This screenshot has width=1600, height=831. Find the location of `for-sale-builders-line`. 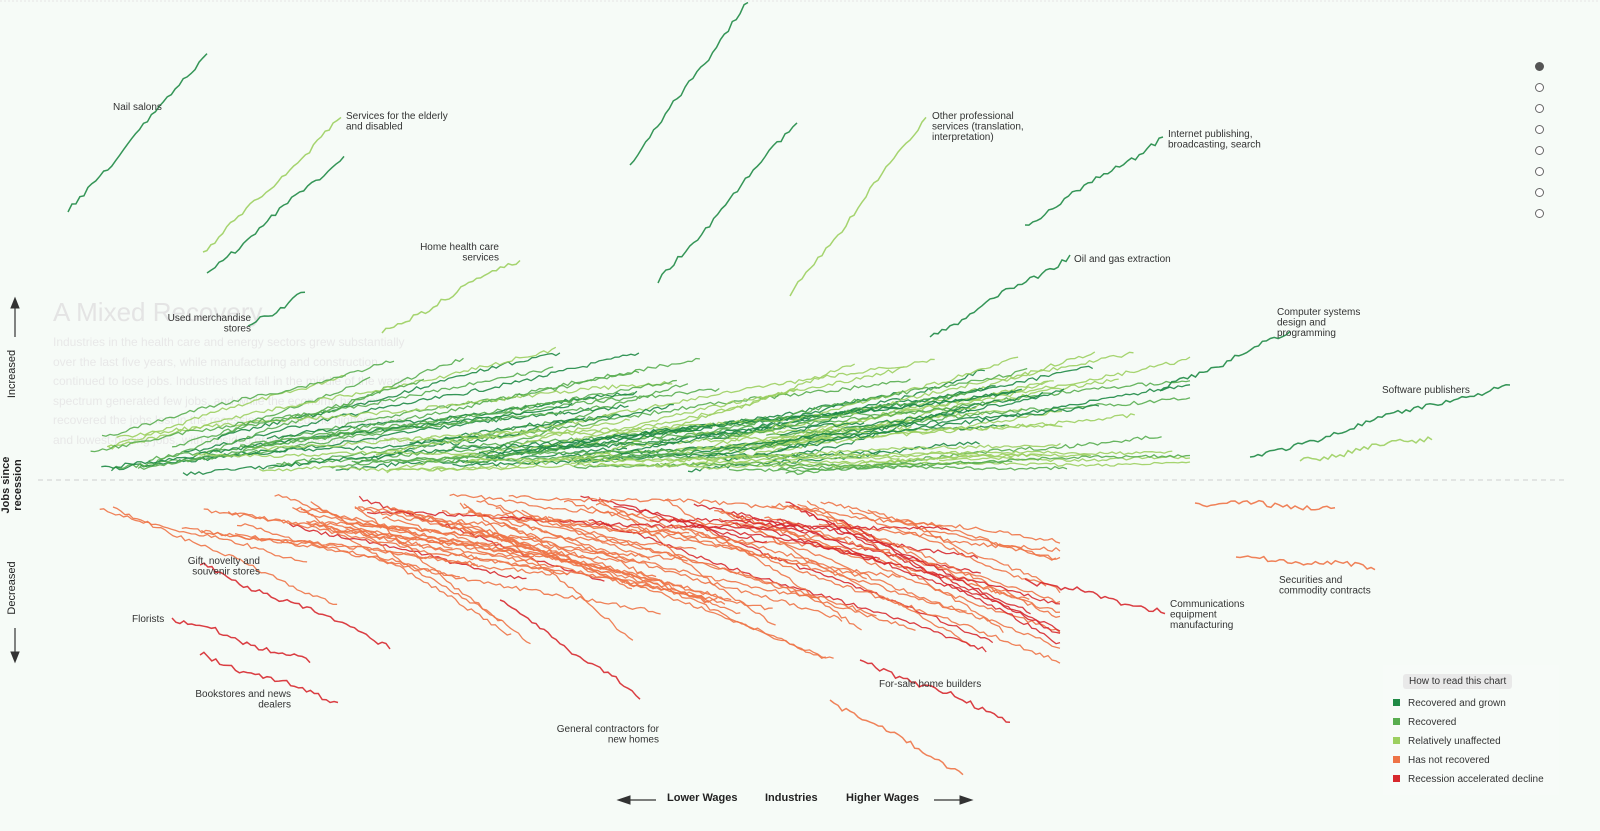

for-sale-builders-line is located at coordinates (935, 691).